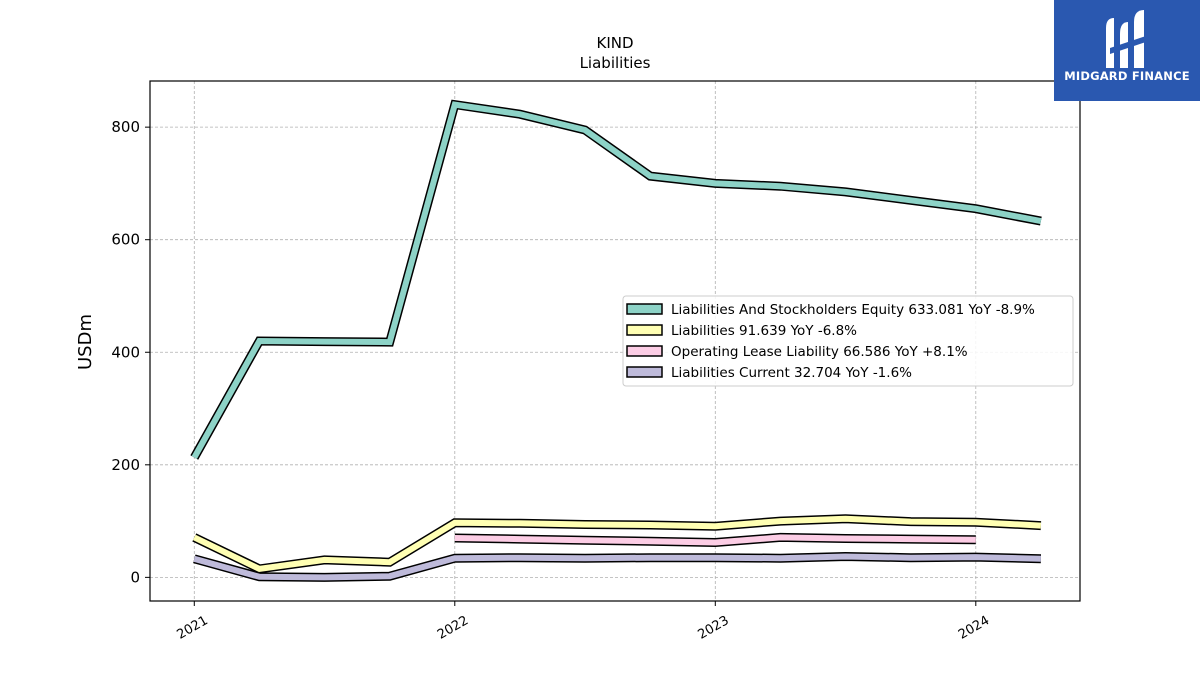 This screenshot has width=1200, height=675. I want to click on legend-swatch-liabilities-and-stockholders-equity, so click(644, 309).